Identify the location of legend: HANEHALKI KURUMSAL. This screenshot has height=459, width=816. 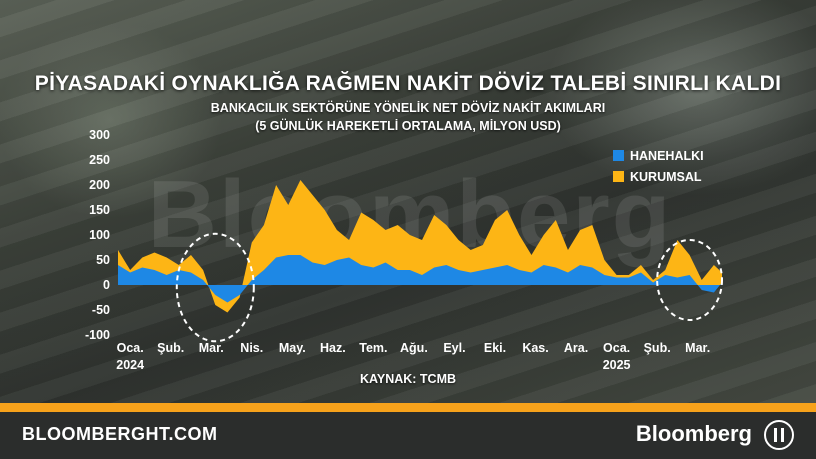
(658, 166).